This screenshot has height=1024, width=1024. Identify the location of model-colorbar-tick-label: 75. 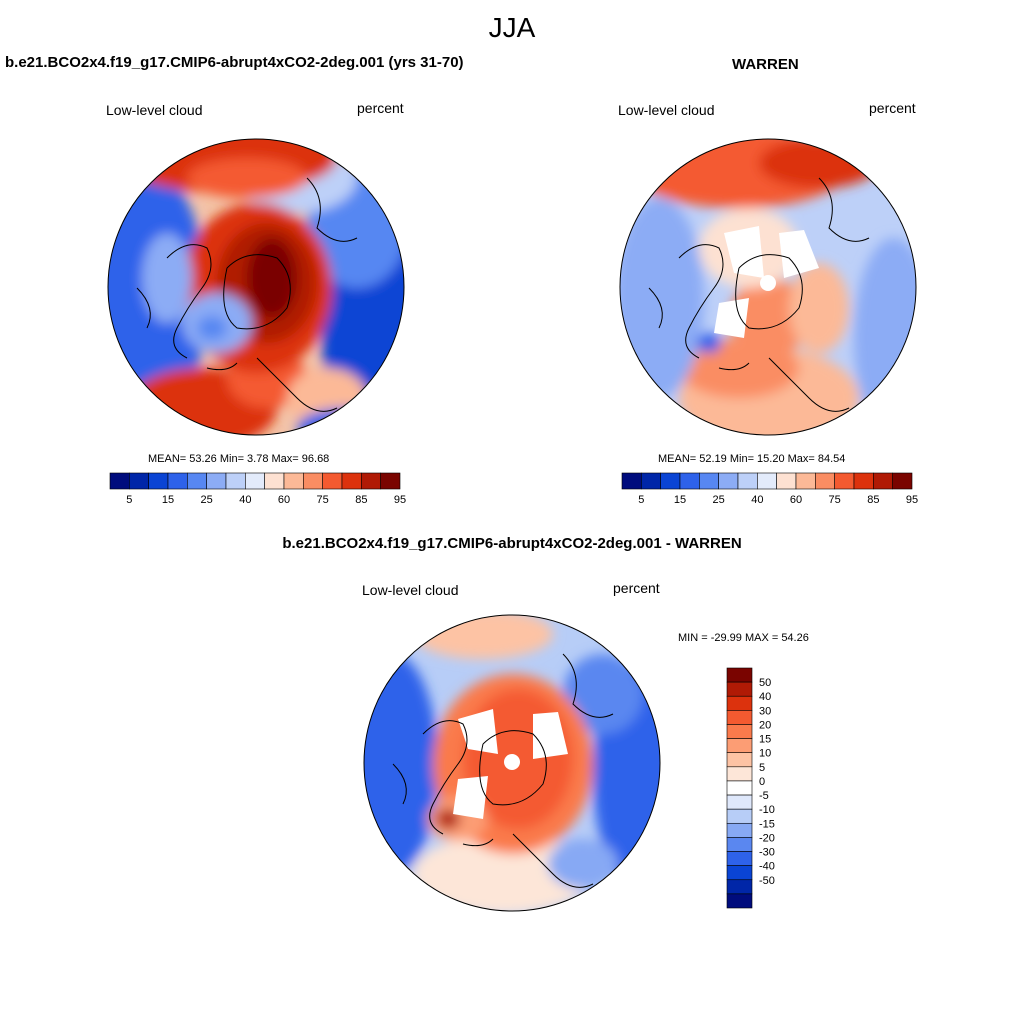
(323, 500).